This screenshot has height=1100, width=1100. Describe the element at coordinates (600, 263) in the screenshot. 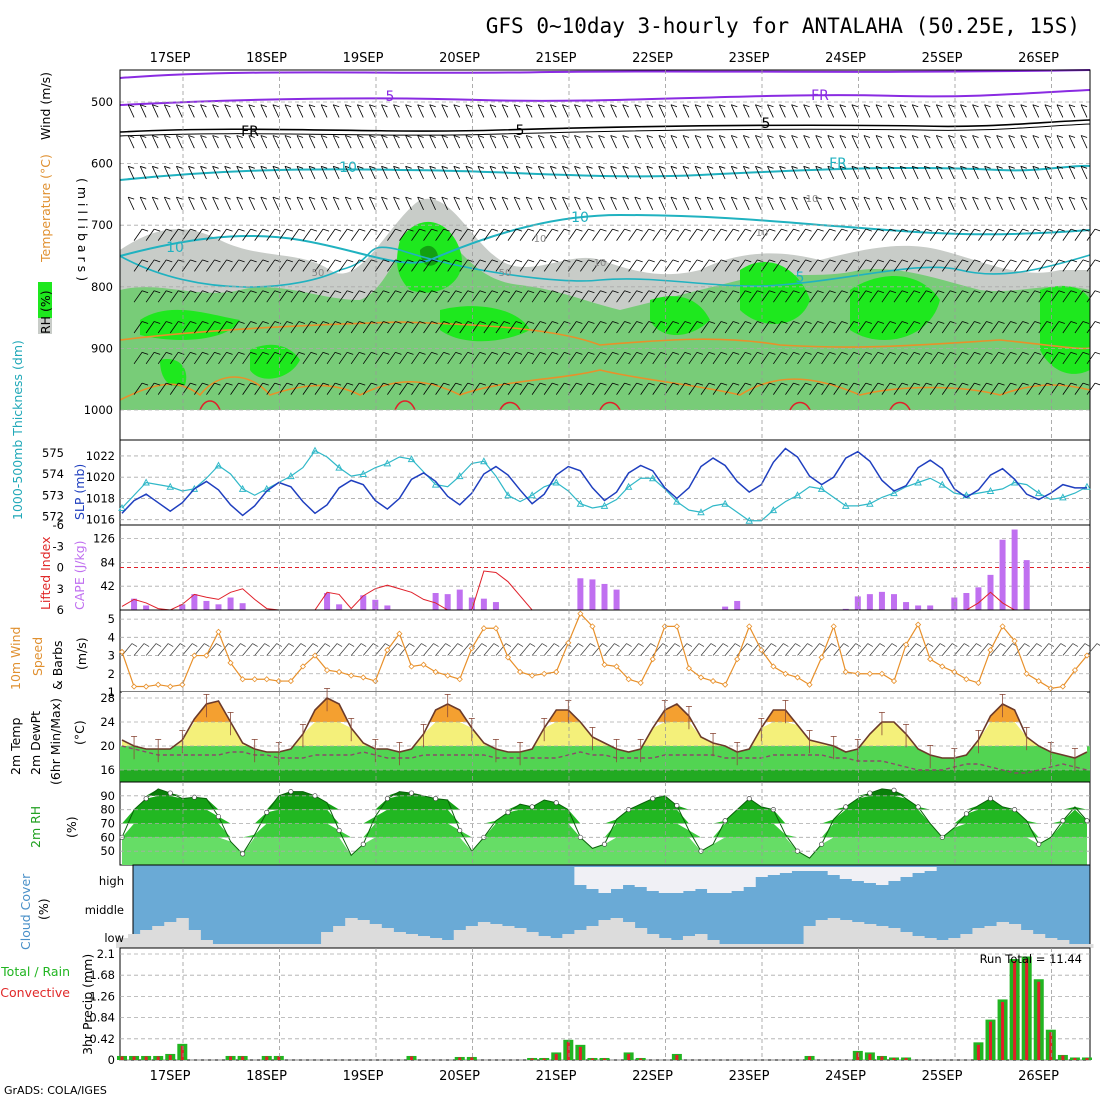

I see `contour-label: 10` at that location.